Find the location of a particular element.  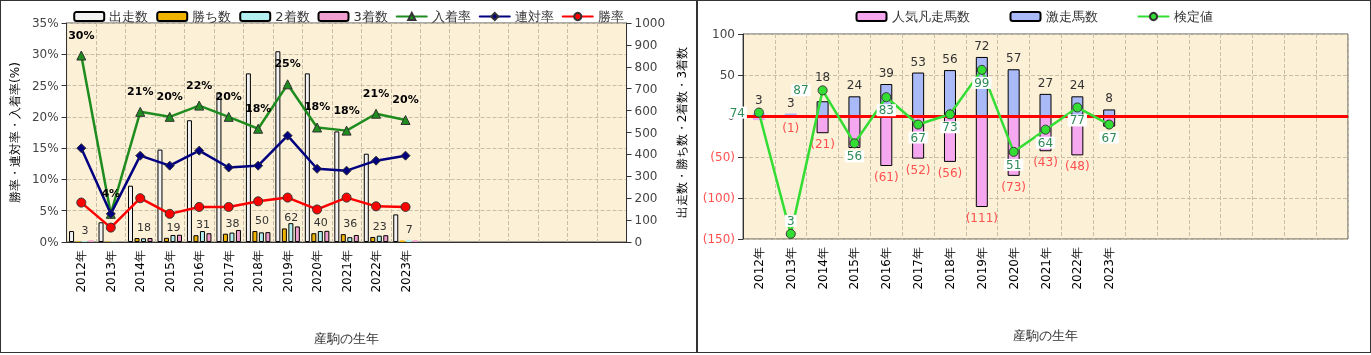

data-label: 20% is located at coordinates (405, 99).